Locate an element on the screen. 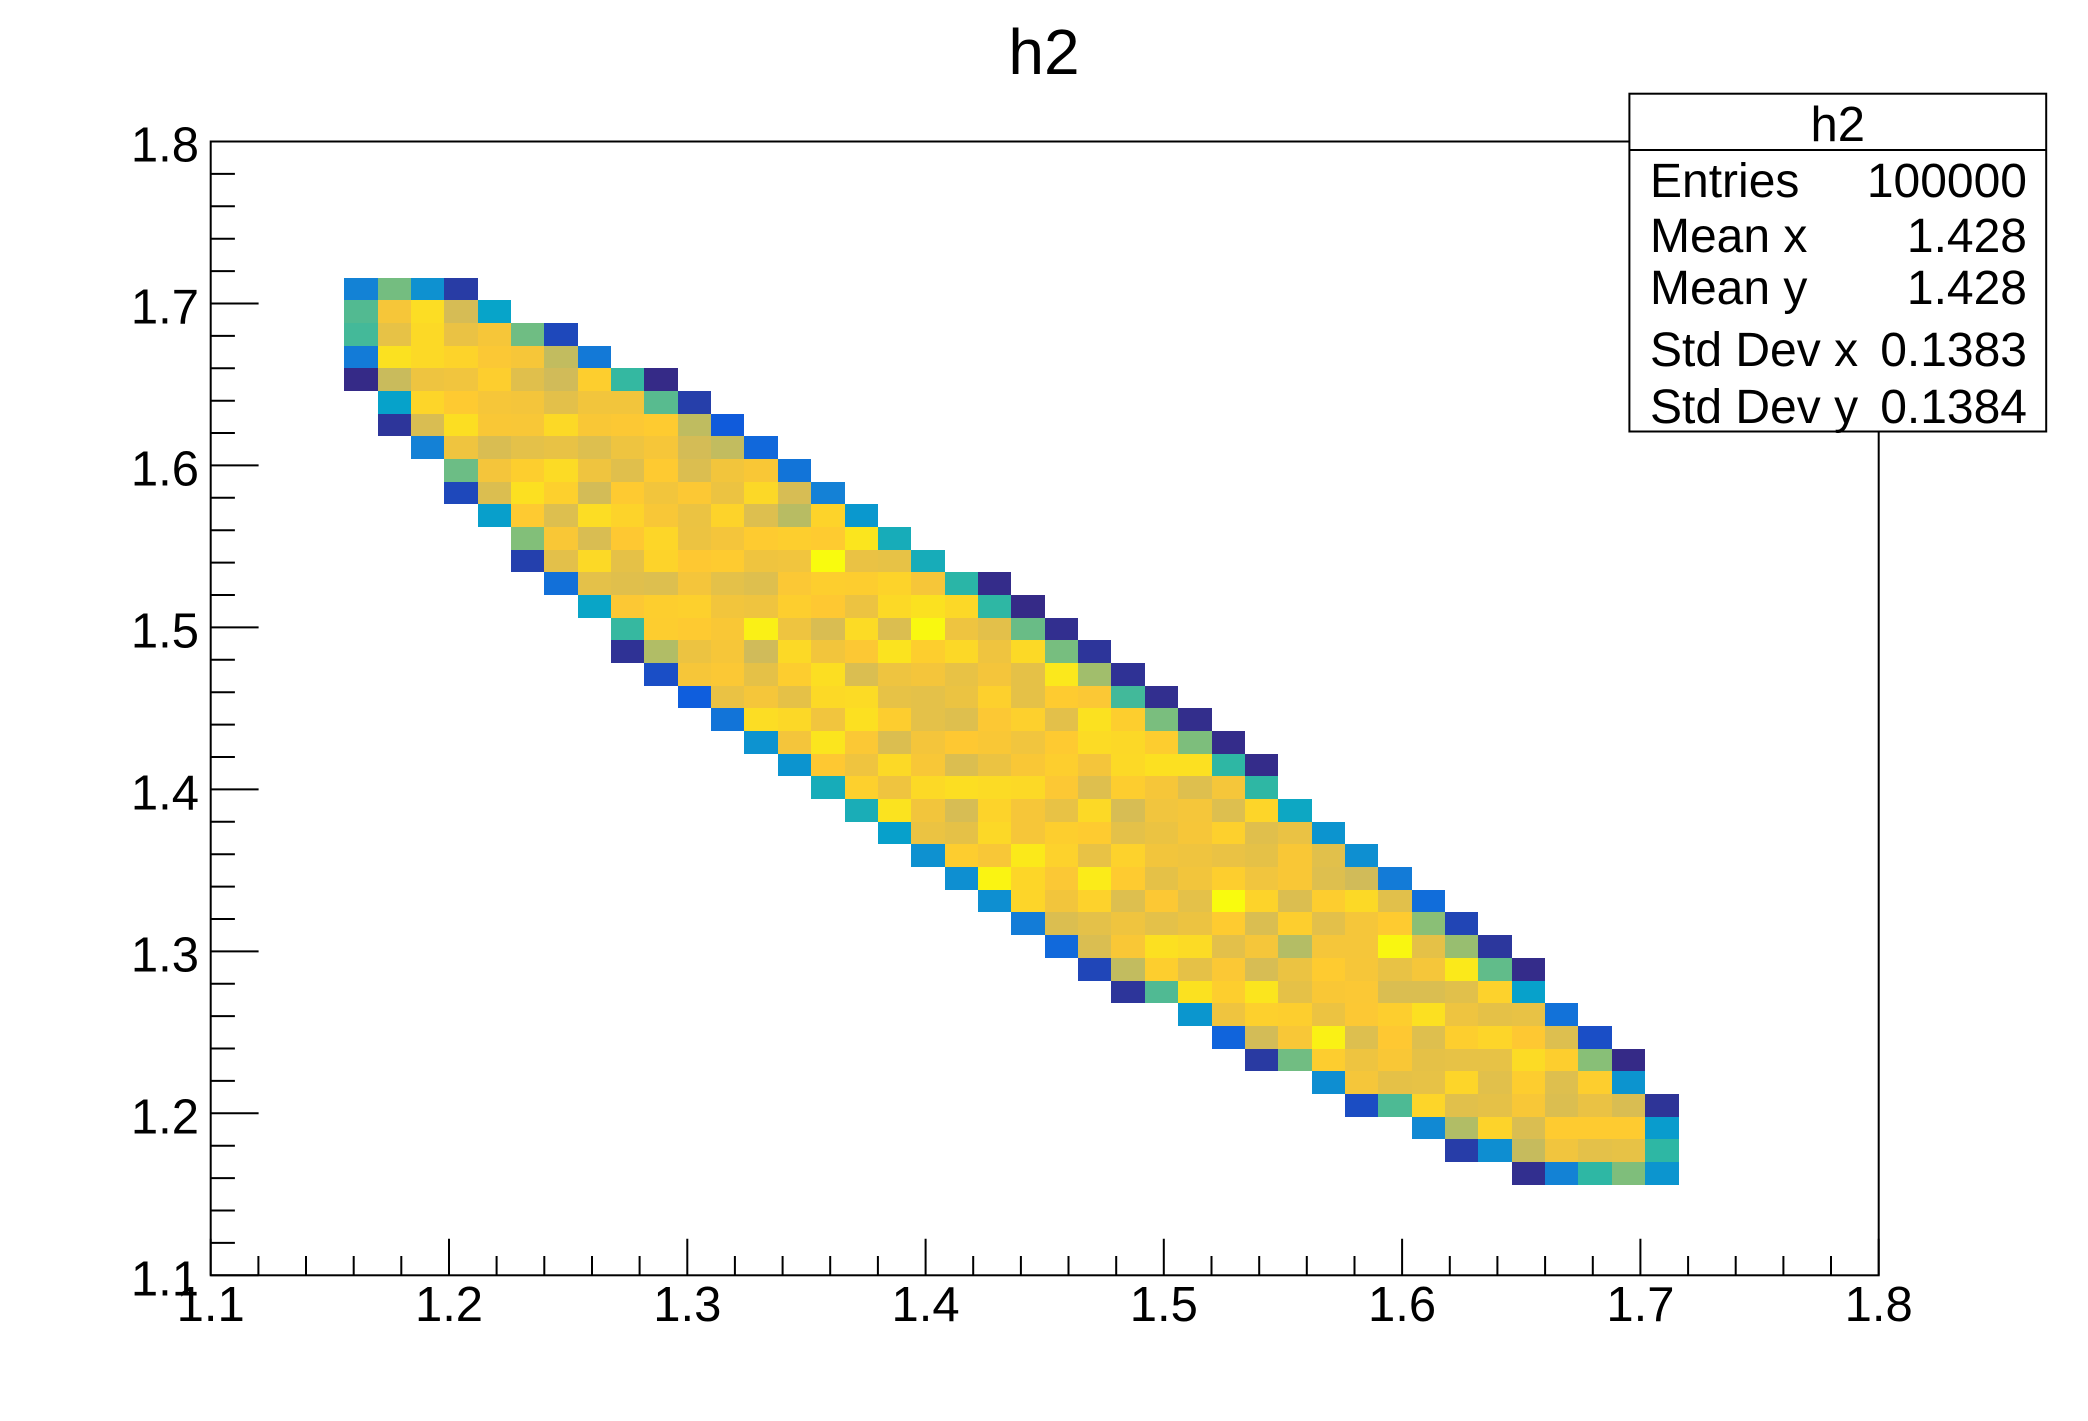 The image size is (2088, 1421). svg-text: Std Dev x is located at coordinates (1754, 350).